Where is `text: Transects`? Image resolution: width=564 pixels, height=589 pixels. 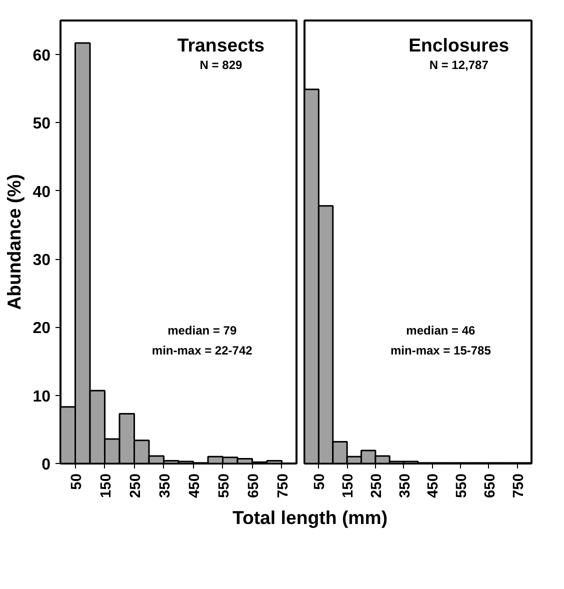 text: Transects is located at coordinates (221, 45).